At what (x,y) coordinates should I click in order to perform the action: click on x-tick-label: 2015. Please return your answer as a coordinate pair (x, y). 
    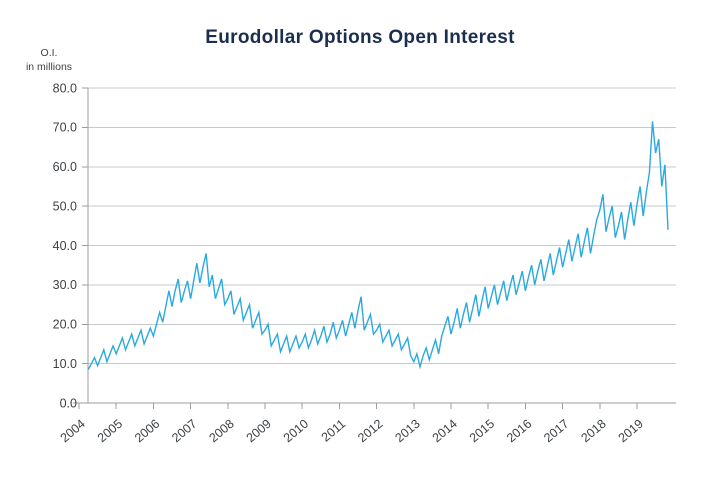
    Looking at the image, I should click on (482, 431).